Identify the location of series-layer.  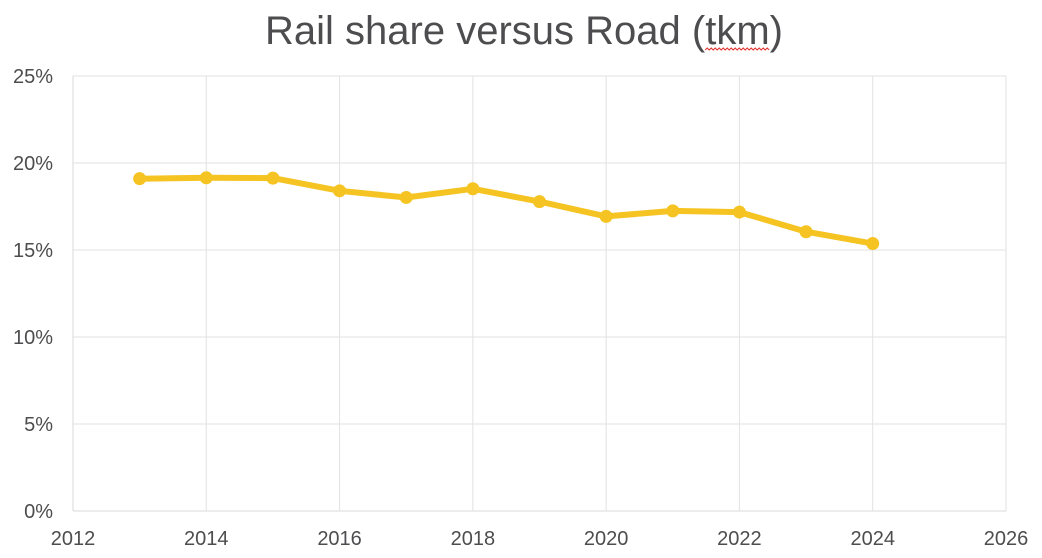
(506, 211).